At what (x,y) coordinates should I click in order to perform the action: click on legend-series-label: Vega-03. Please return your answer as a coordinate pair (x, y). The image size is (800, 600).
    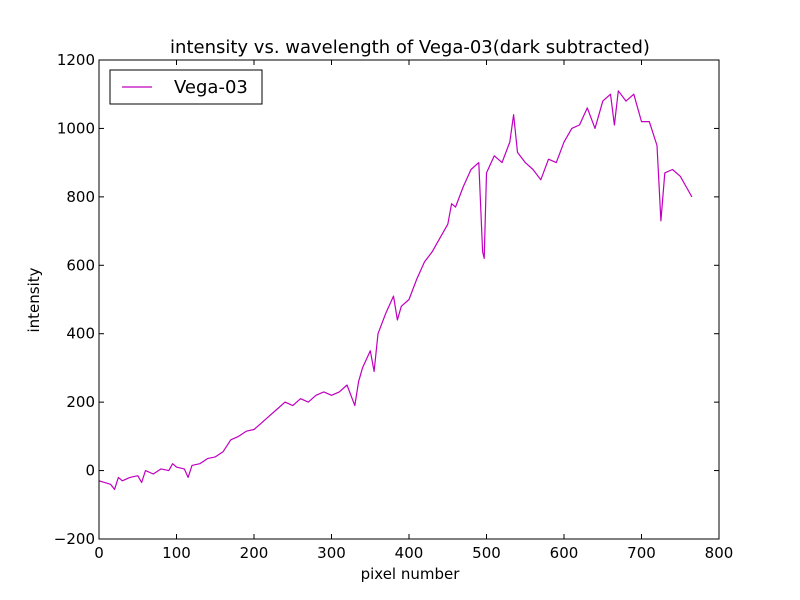
    Looking at the image, I should click on (211, 87).